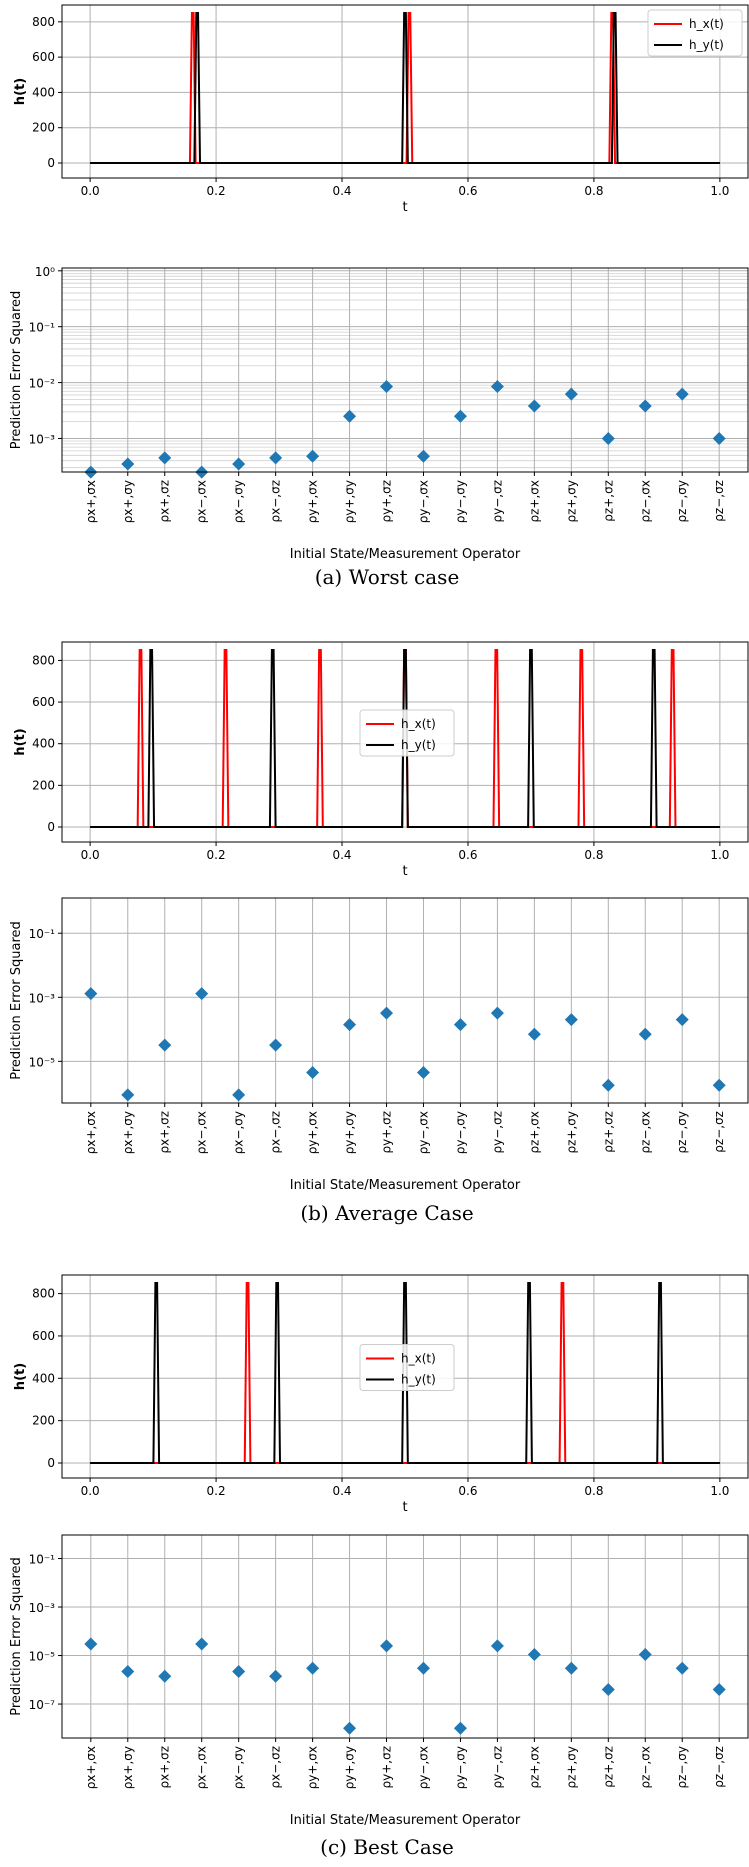 This screenshot has height=1867, width=749. I want to click on operator-tick-label: ρy+,σy, so click(350, 1767).